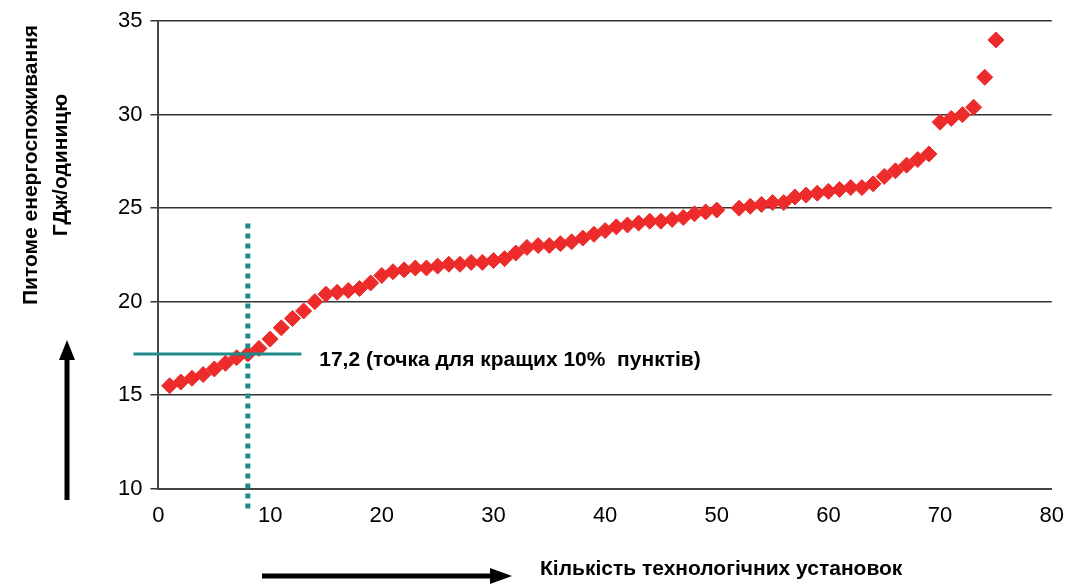  What do you see at coordinates (44, 165) in the screenshot?
I see `y-axis-title: Питоме енергоспоживання ГДж/одиницю` at bounding box center [44, 165].